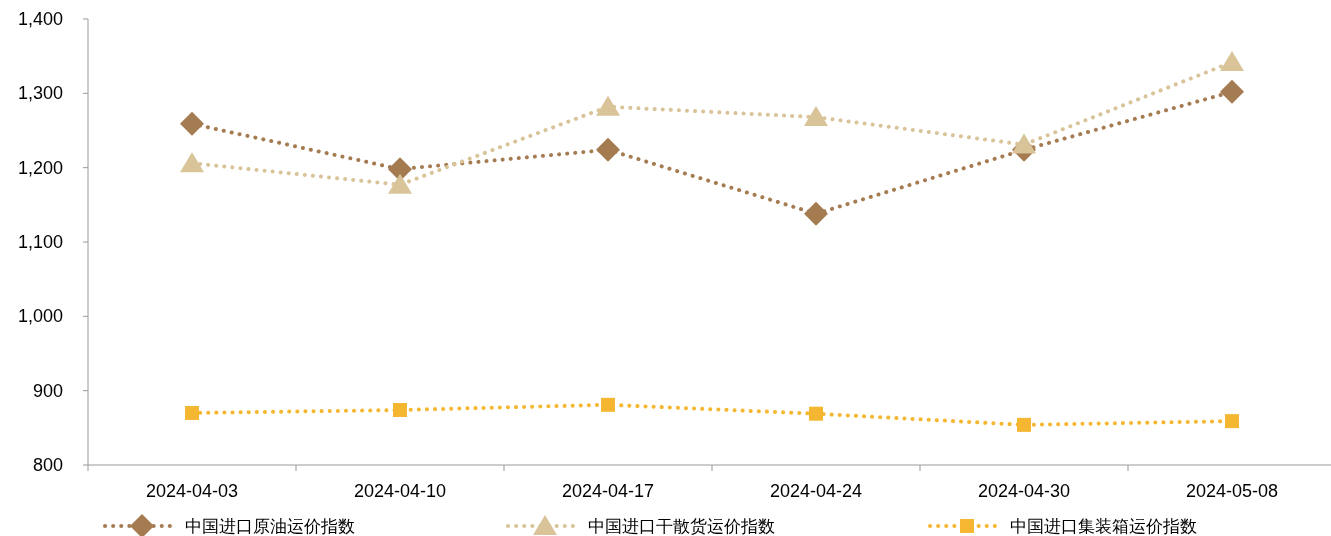  What do you see at coordinates (1024, 491) in the screenshot?
I see `x-tick-label: 2024-04-30` at bounding box center [1024, 491].